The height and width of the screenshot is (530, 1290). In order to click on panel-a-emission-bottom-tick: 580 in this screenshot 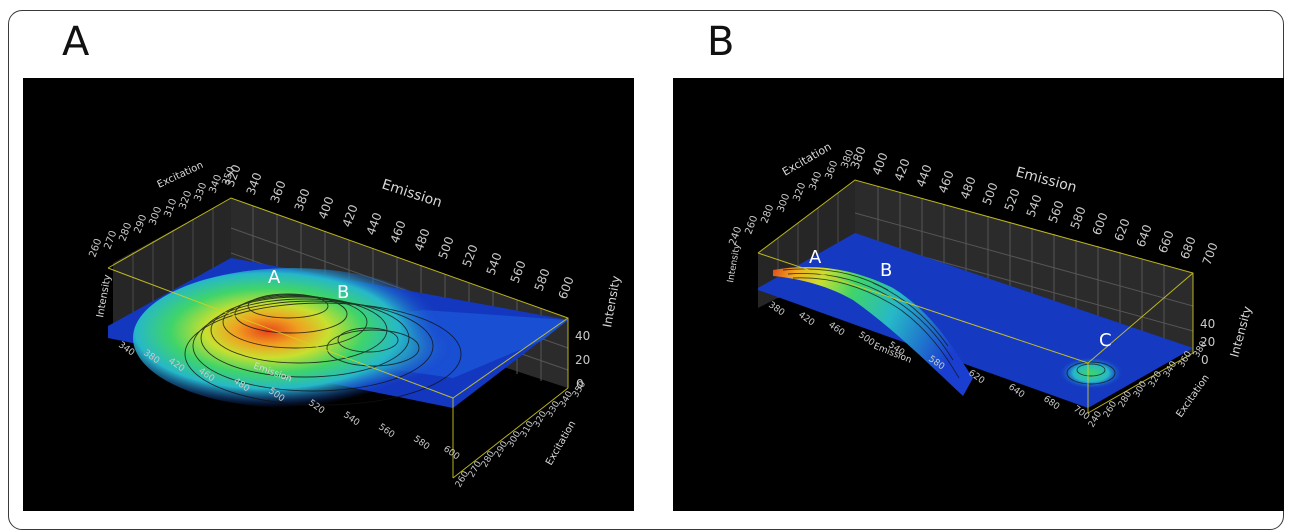, I will do `click(421, 443)`.